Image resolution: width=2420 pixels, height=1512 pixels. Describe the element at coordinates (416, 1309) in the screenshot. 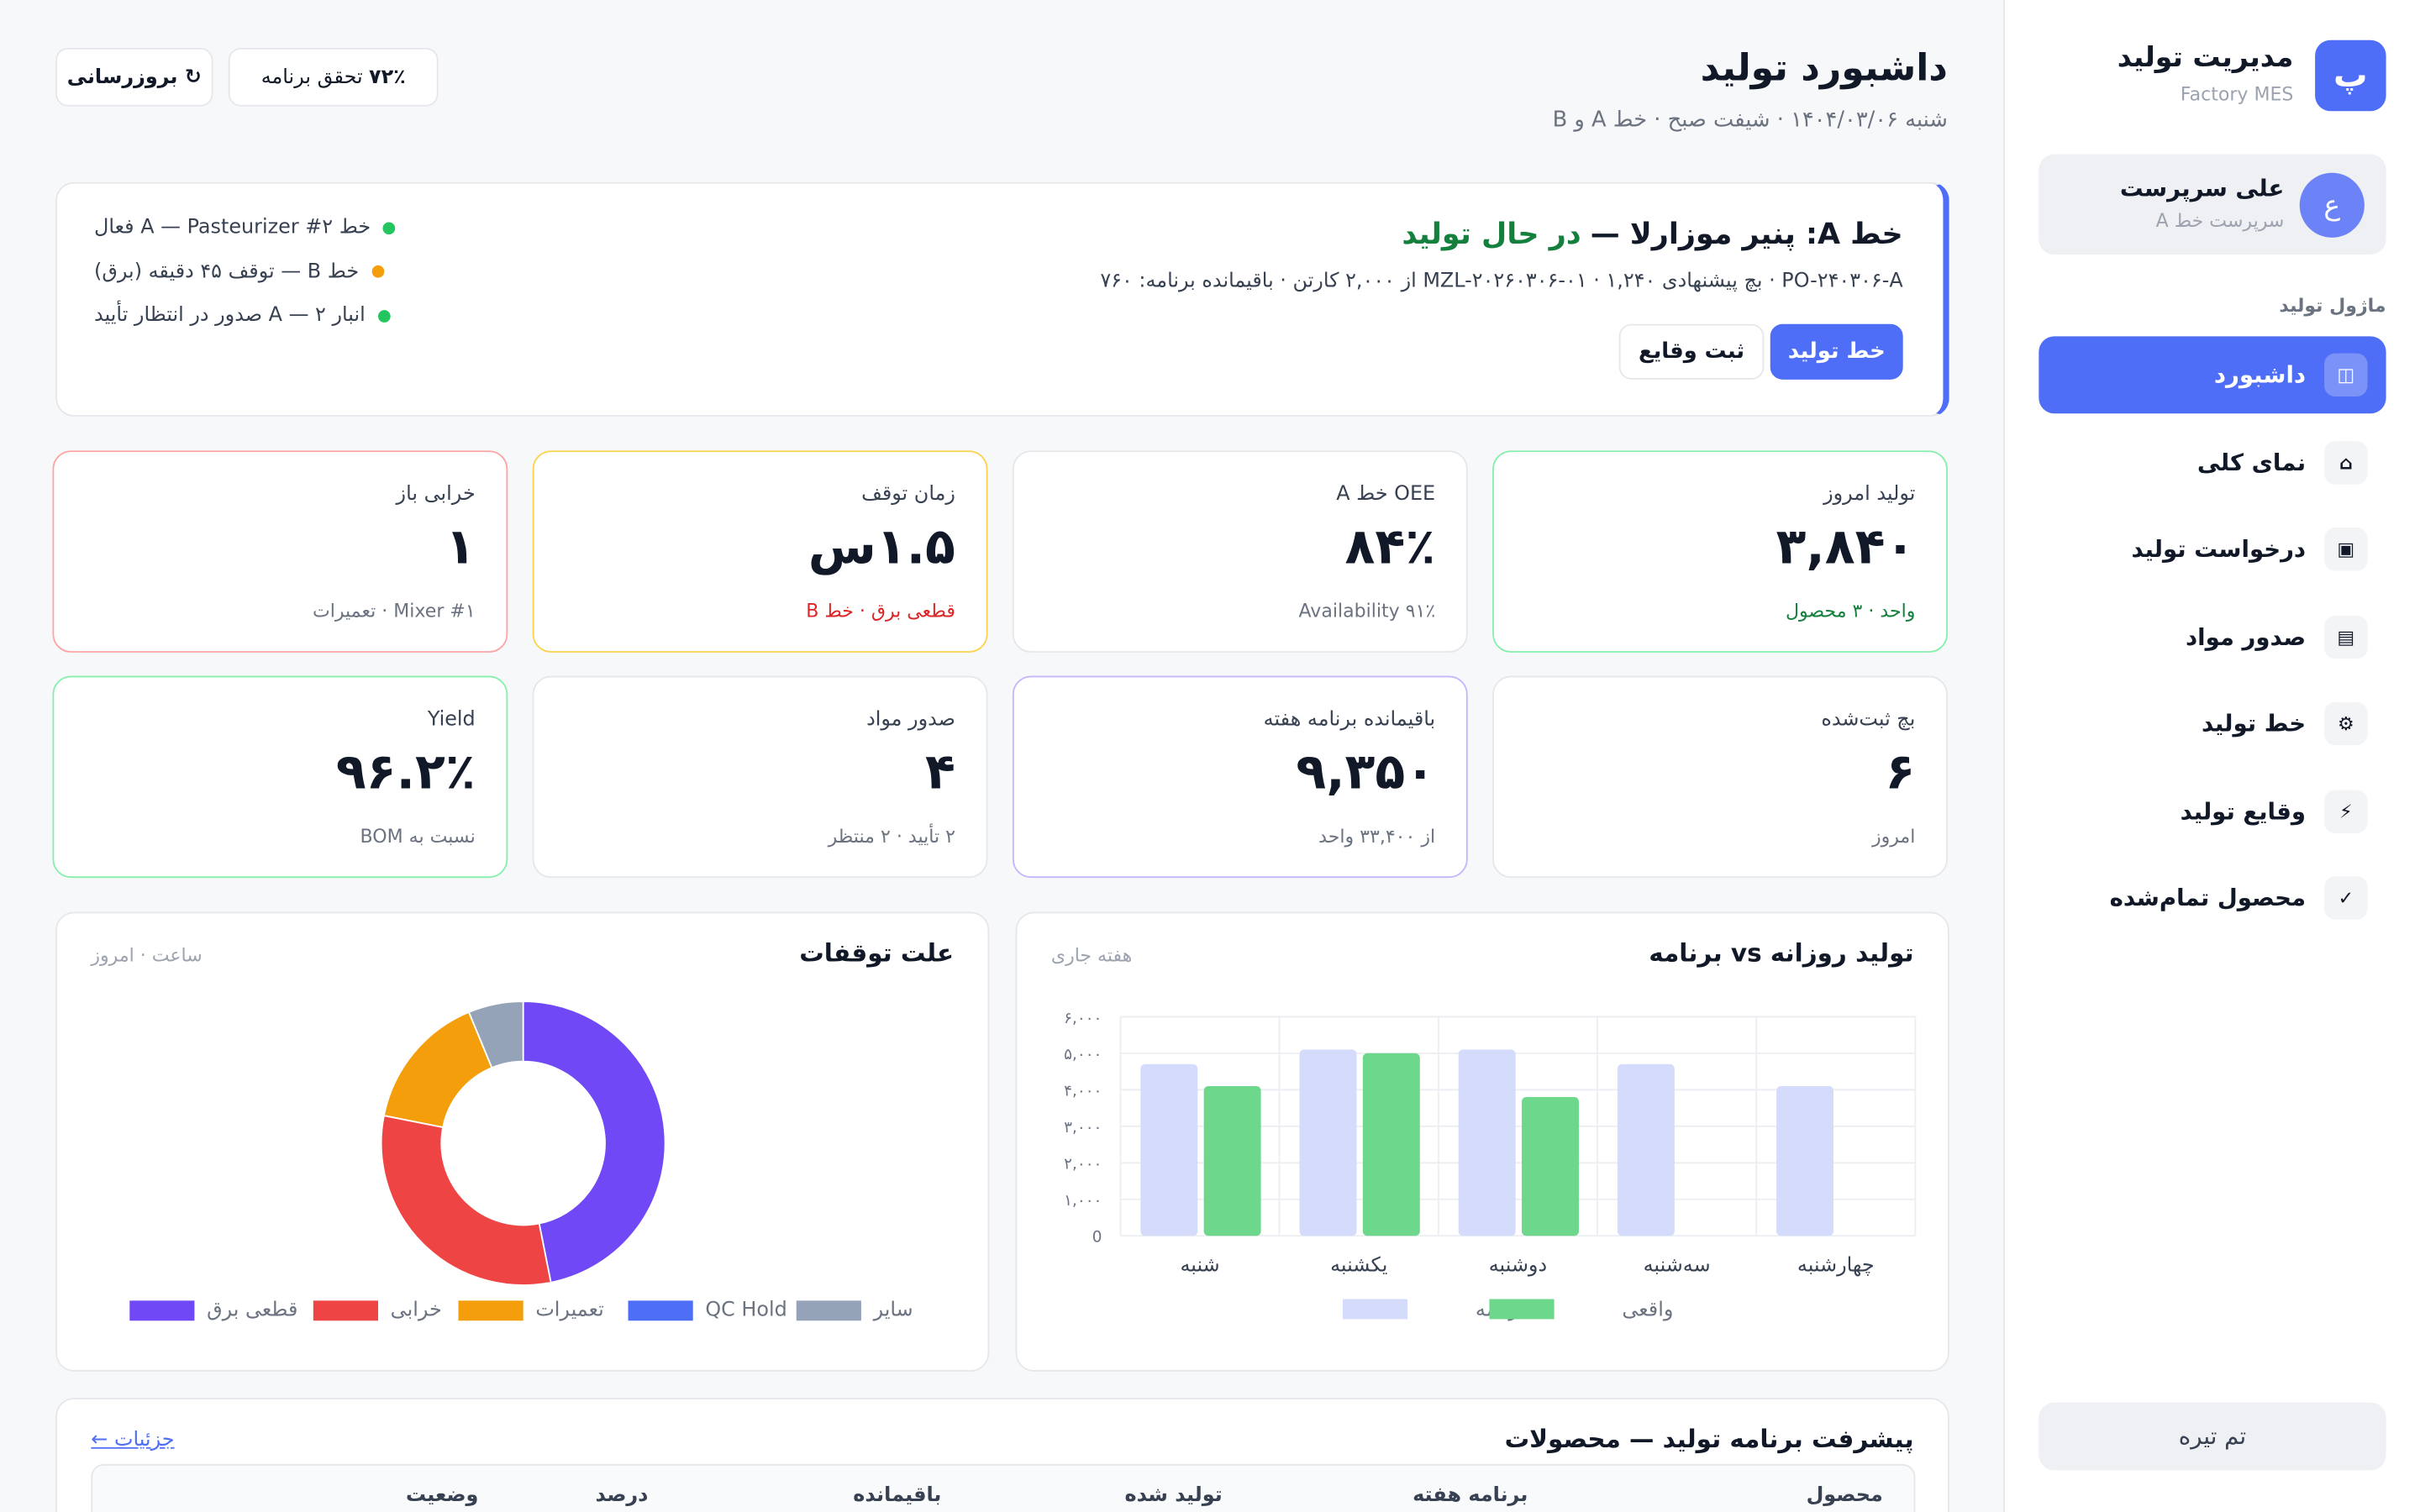

I see `legend-label: خرابی` at that location.